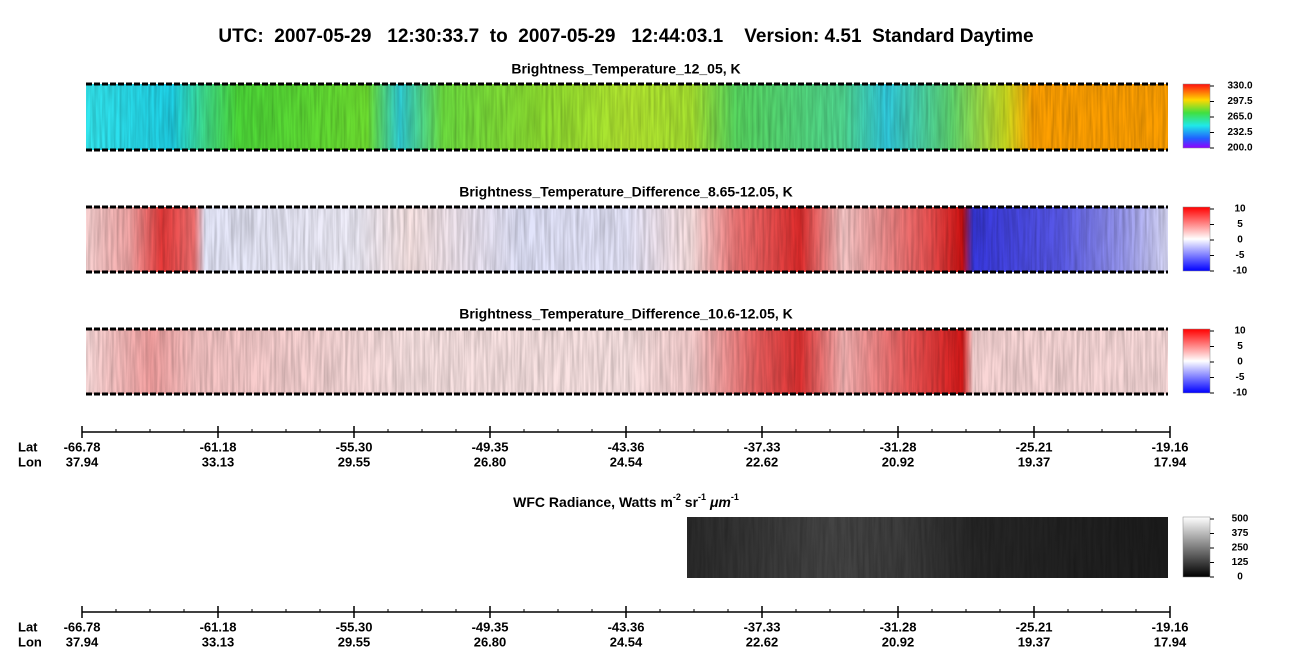 Image resolution: width=1300 pixels, height=672 pixels. I want to click on title-part: sr, so click(690, 502).